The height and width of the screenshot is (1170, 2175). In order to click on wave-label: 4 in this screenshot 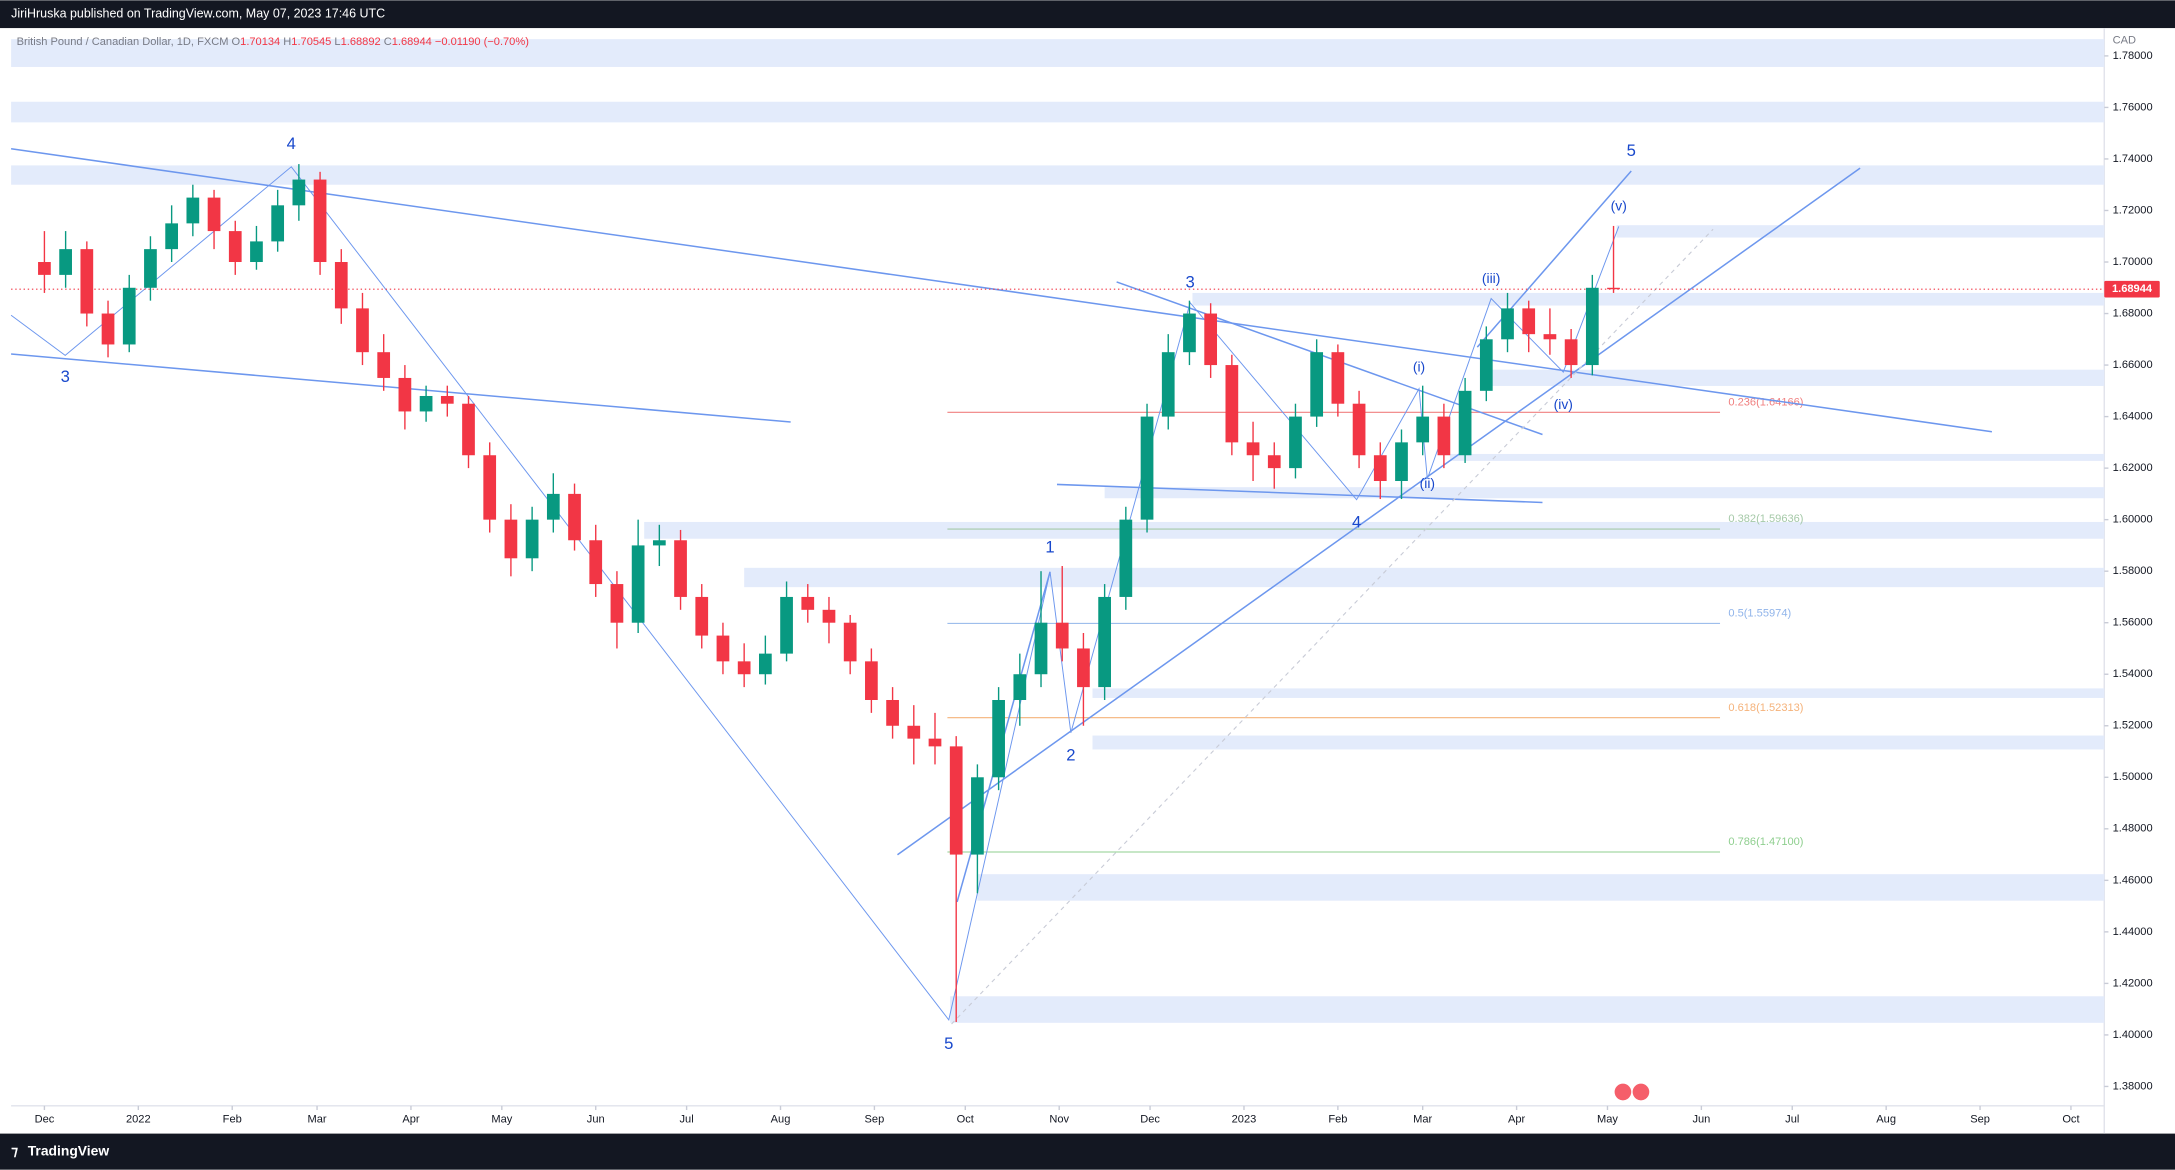, I will do `click(291, 143)`.